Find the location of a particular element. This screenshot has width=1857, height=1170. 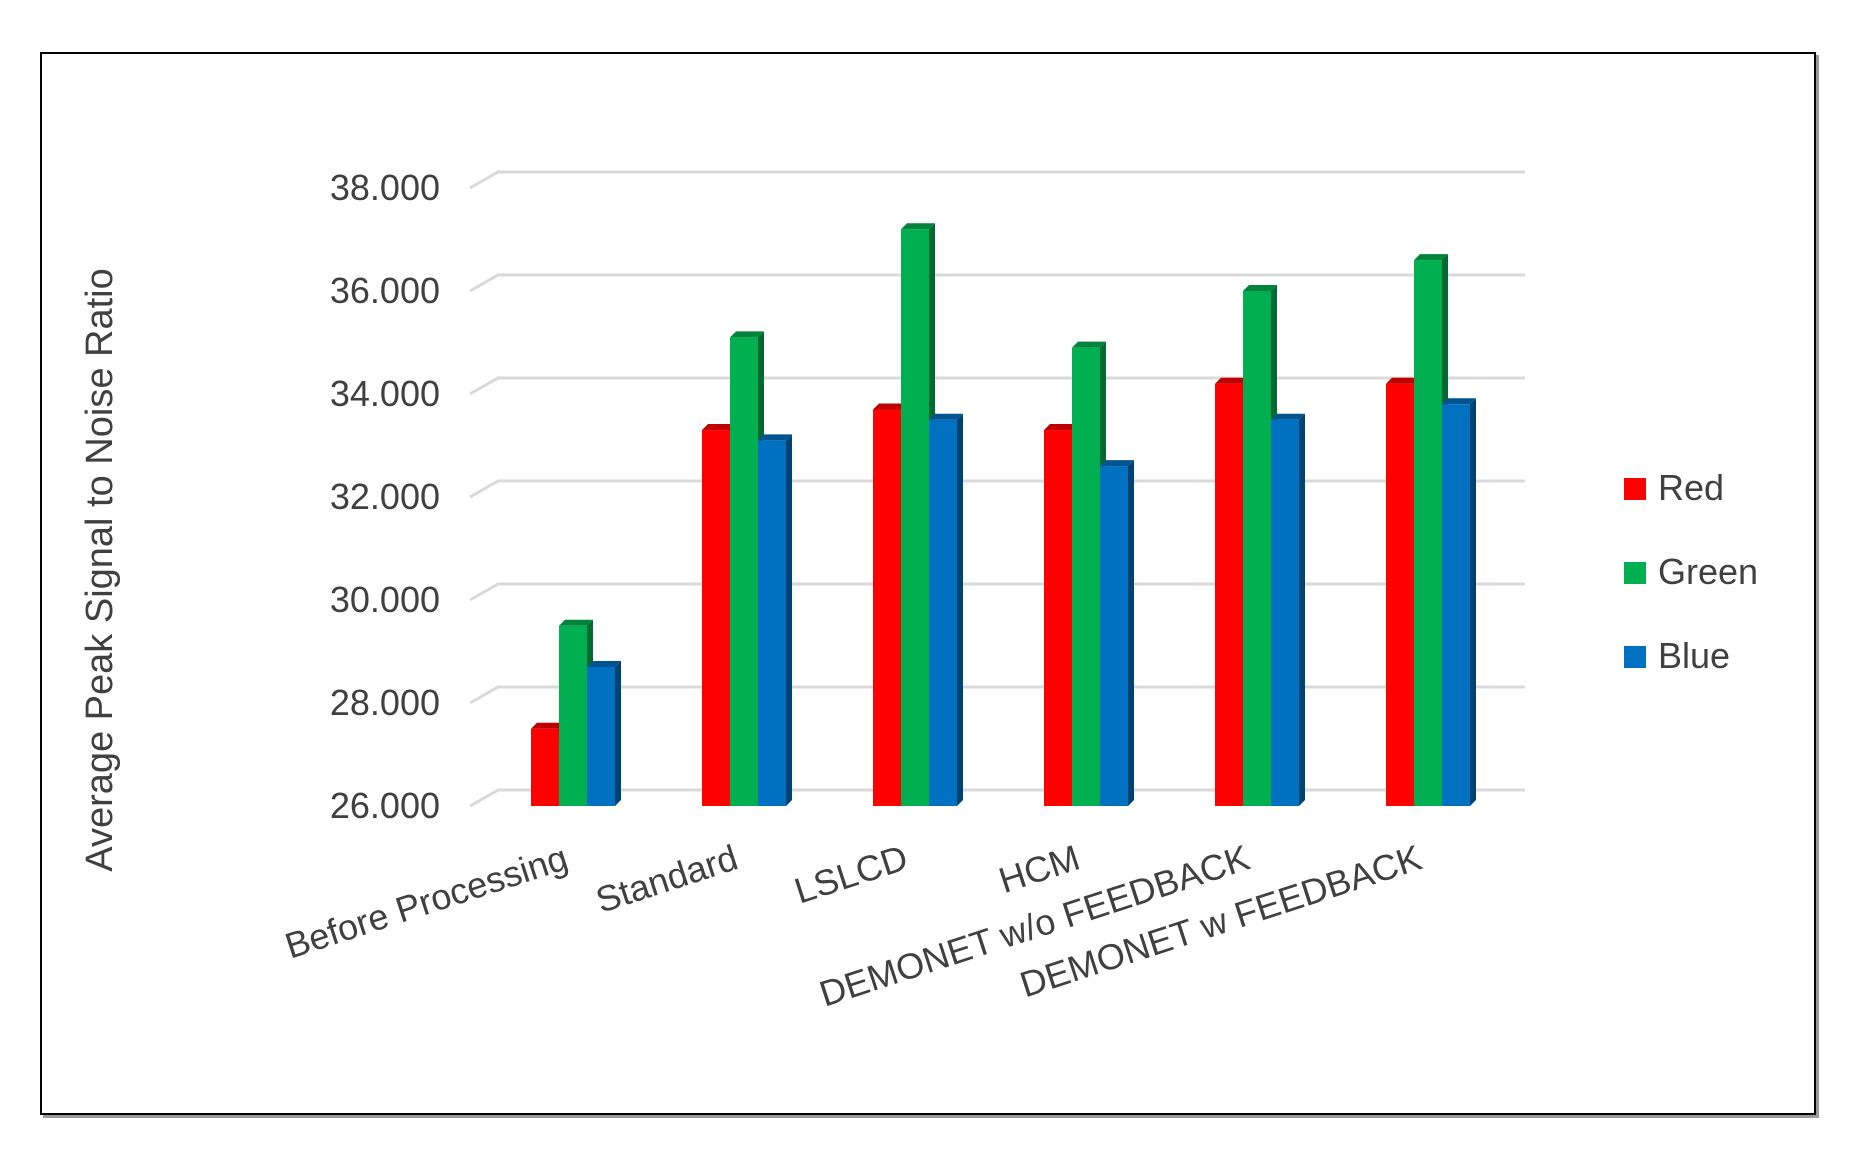

x-category-label: LSLCD is located at coordinates (850, 874).